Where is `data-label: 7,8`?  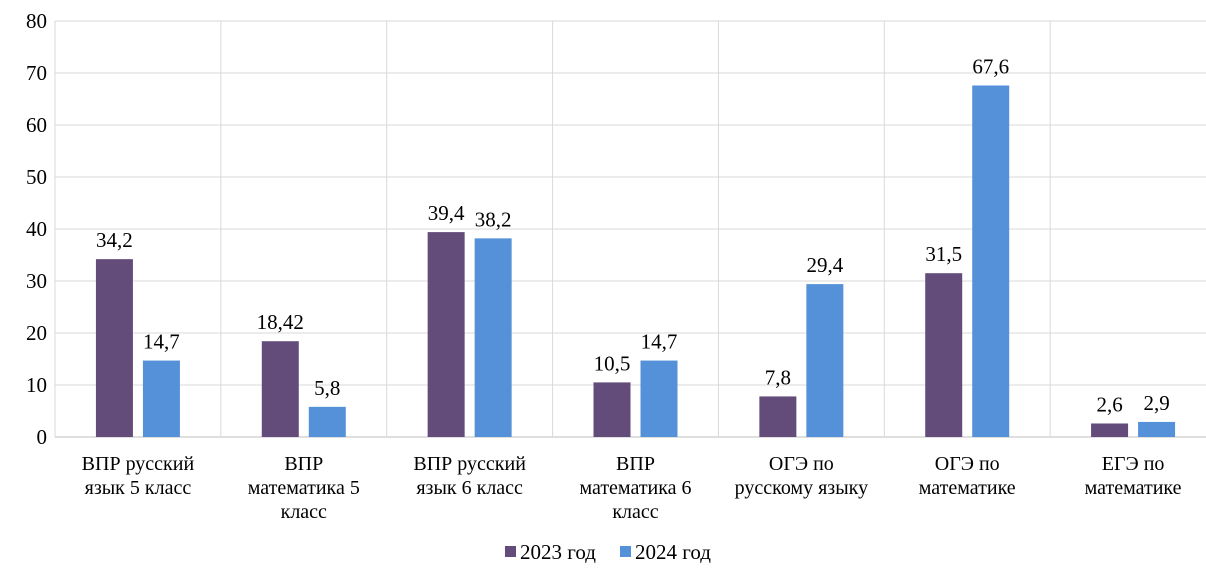 data-label: 7,8 is located at coordinates (778, 377).